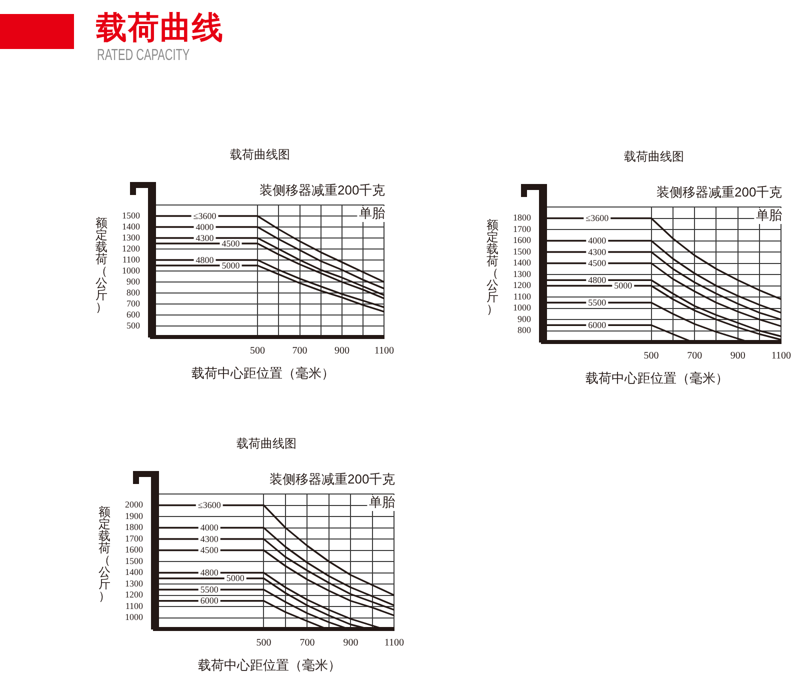 The image size is (800, 676). Describe the element at coordinates (134, 505) in the screenshot. I see `y-tick-label: 2000` at that location.